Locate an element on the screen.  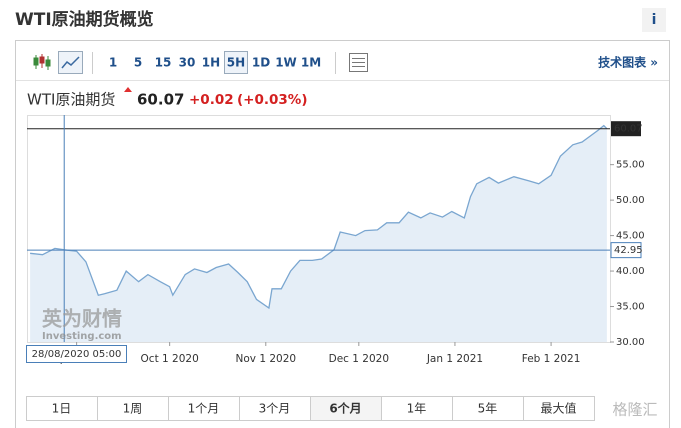
crosshair-date-label: 28/08/2020 05:00 is located at coordinates (77, 354).